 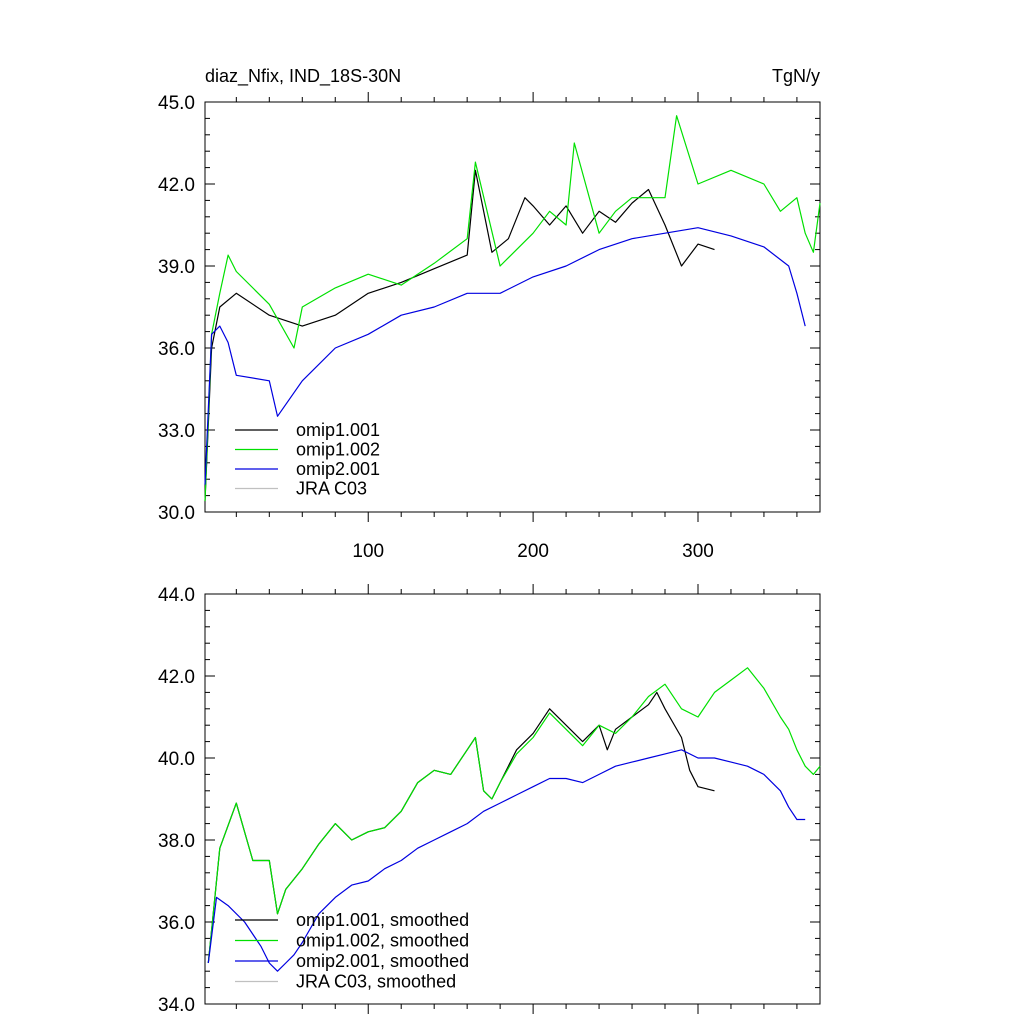 I want to click on legend-label: omip1.002, so click(x=338, y=450).